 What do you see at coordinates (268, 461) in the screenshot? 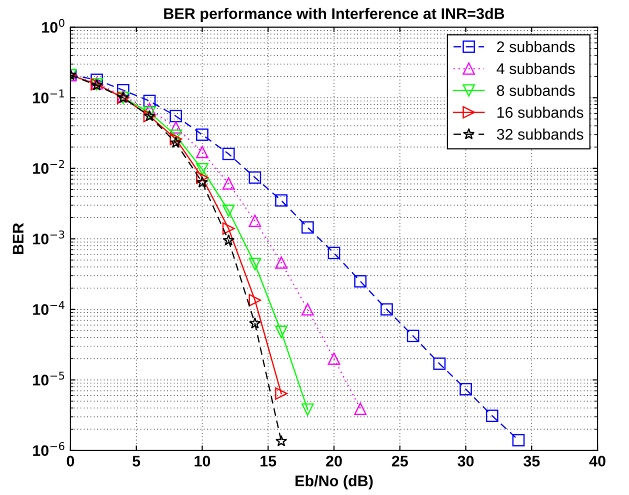
I see `x-tick-label: 15` at bounding box center [268, 461].